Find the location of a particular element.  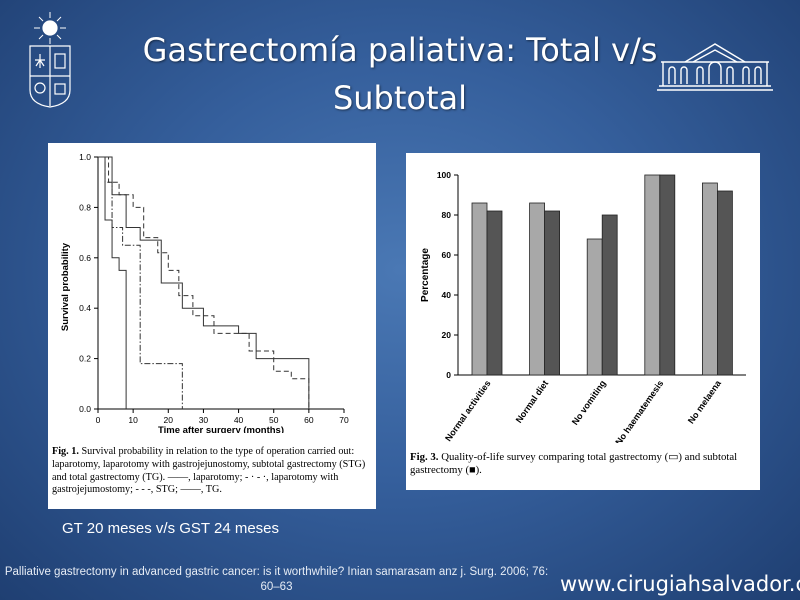

survival-x-tick-label: 50 is located at coordinates (274, 420).